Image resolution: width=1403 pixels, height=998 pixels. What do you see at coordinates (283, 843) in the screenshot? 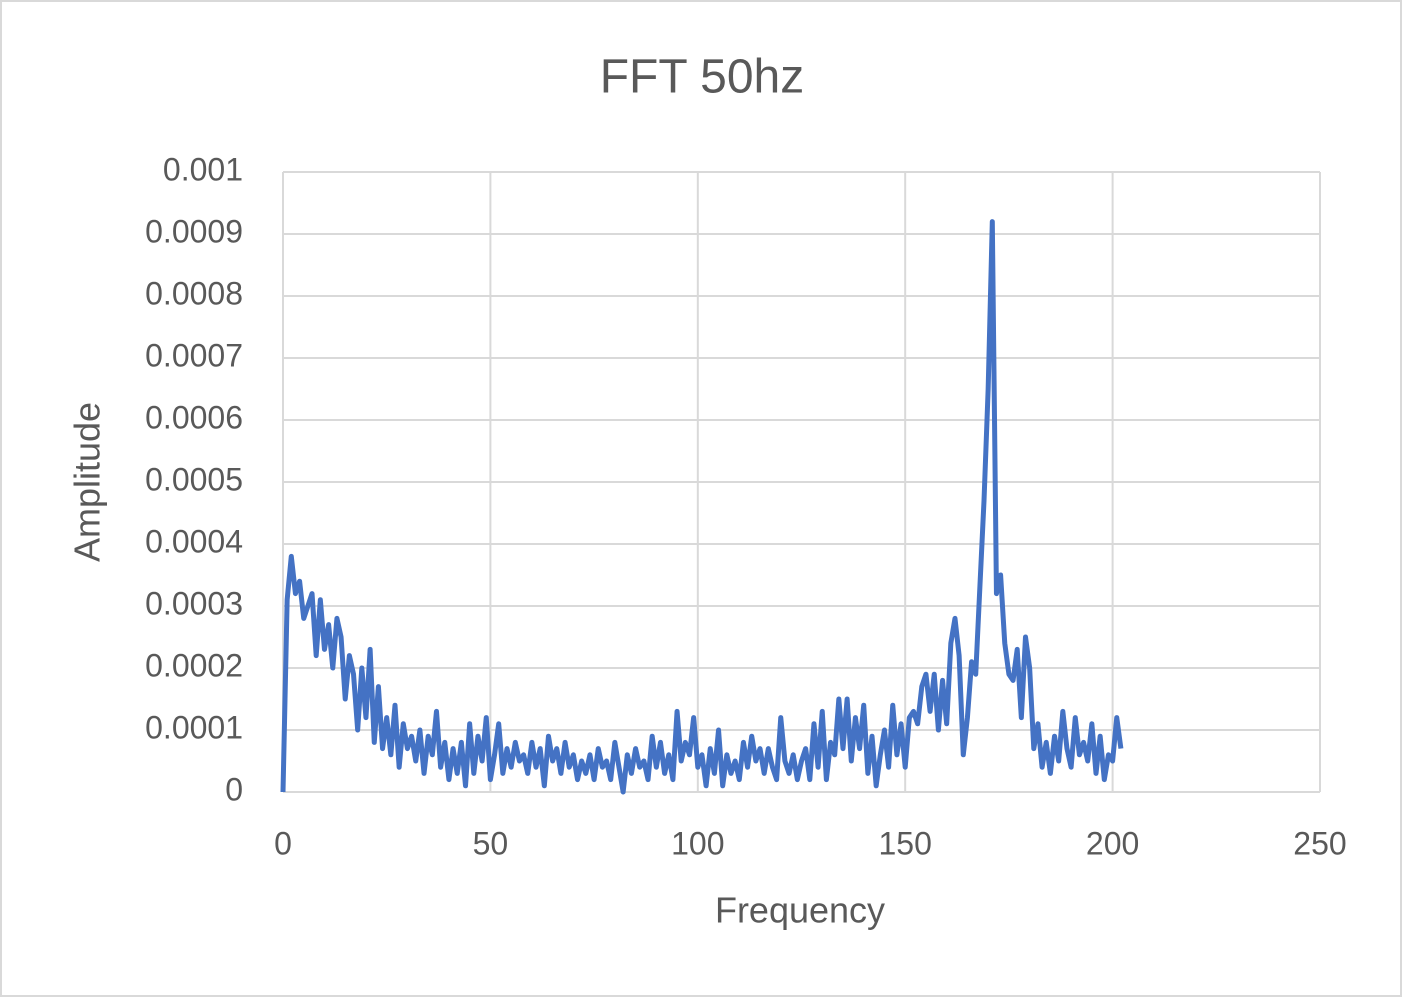
I see `x-tick-label: 0` at bounding box center [283, 843].